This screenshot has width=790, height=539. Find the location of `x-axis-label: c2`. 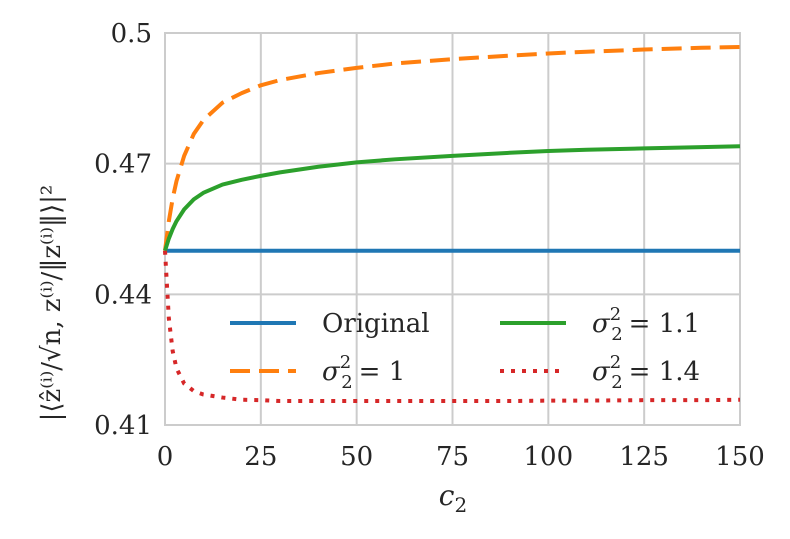

x-axis-label: c2 is located at coordinates (453, 498).